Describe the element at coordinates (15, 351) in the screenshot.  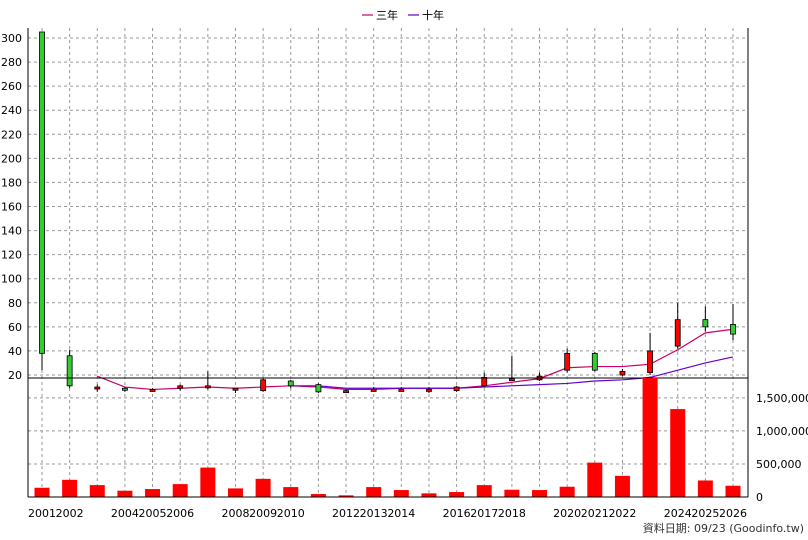
I see `price-tick-label: 40` at that location.